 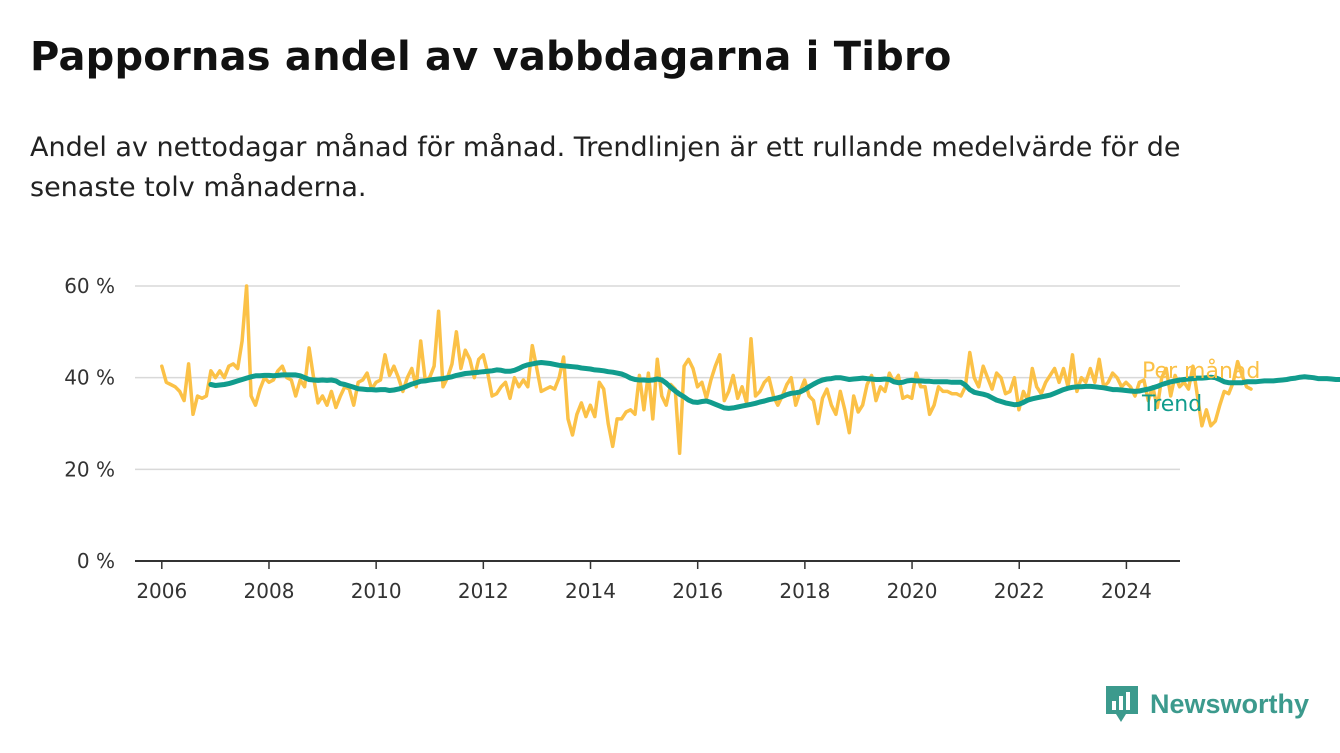 What do you see at coordinates (491, 57) in the screenshot?
I see `chart-title: Pappornas andel av vabbdagarna i Tibro` at bounding box center [491, 57].